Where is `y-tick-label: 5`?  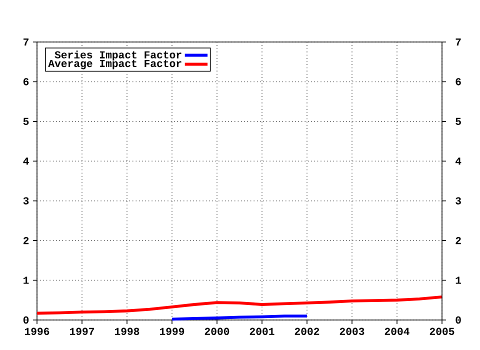 y-tick-label: 5 is located at coordinates (26, 121).